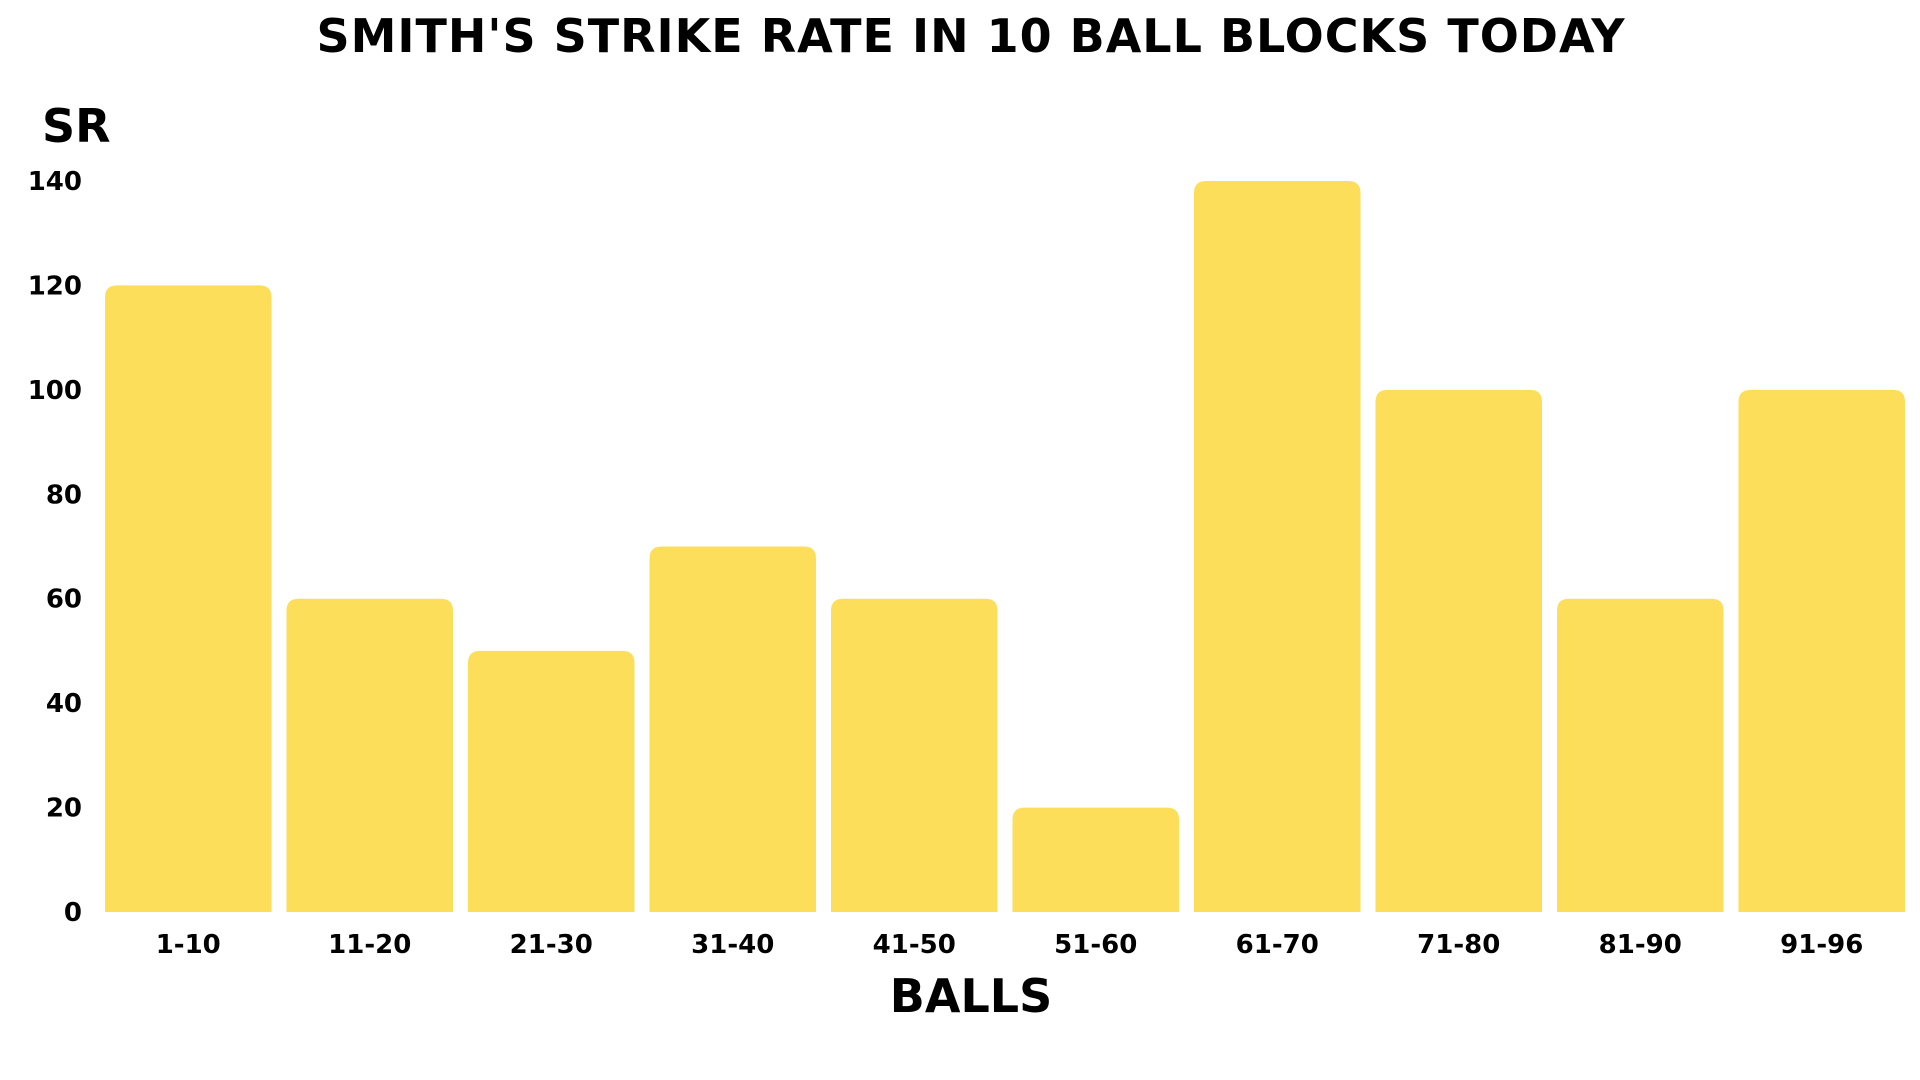  Describe the element at coordinates (64, 600) in the screenshot. I see `y-tick-label: 60` at that location.